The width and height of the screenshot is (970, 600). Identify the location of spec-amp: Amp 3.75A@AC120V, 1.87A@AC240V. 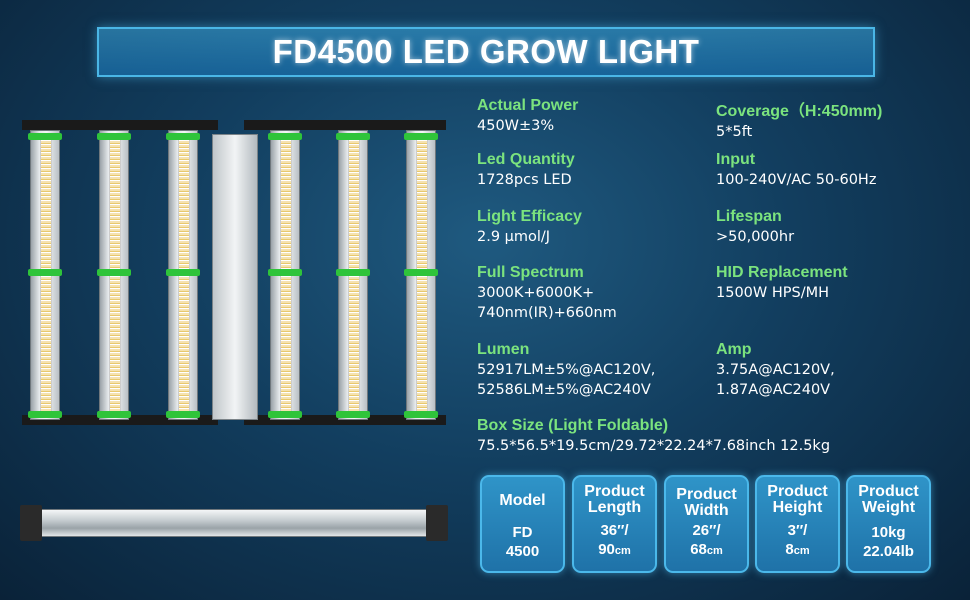
(775, 369).